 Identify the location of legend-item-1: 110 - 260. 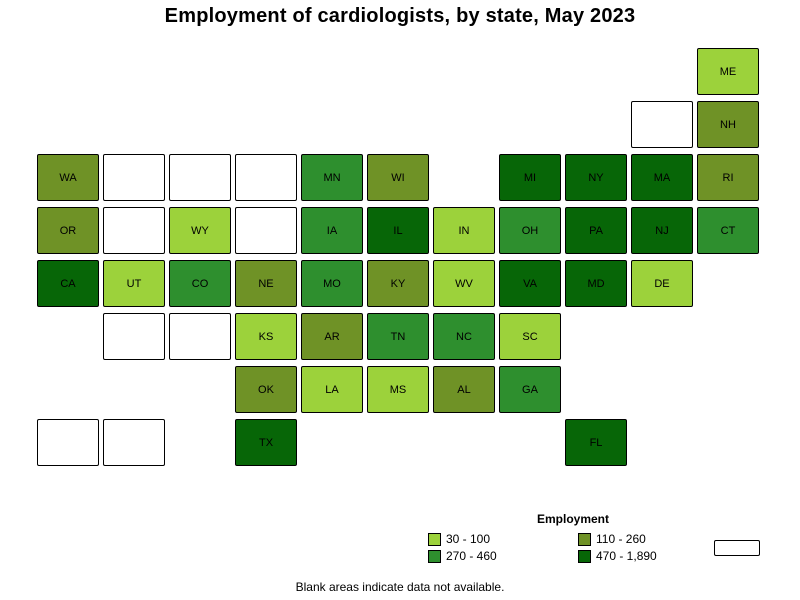
(648, 539).